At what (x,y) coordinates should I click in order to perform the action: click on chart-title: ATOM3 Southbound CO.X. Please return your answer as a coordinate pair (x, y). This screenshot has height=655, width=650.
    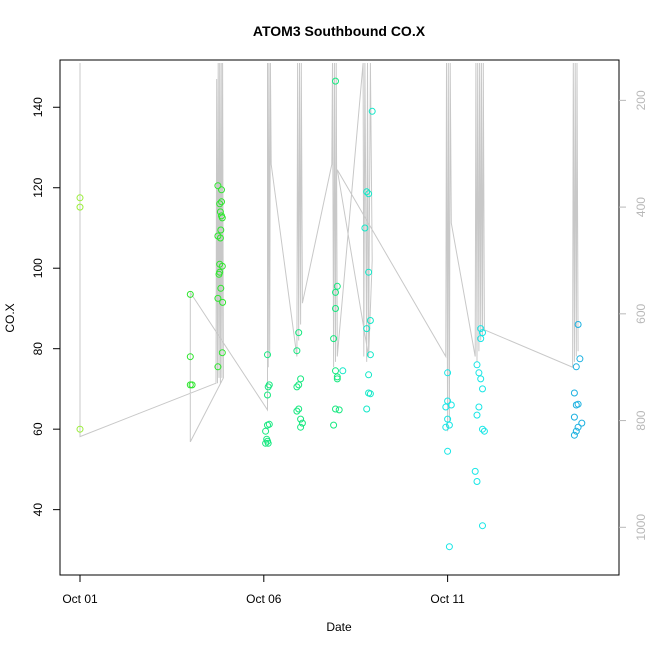
    Looking at the image, I should click on (339, 31).